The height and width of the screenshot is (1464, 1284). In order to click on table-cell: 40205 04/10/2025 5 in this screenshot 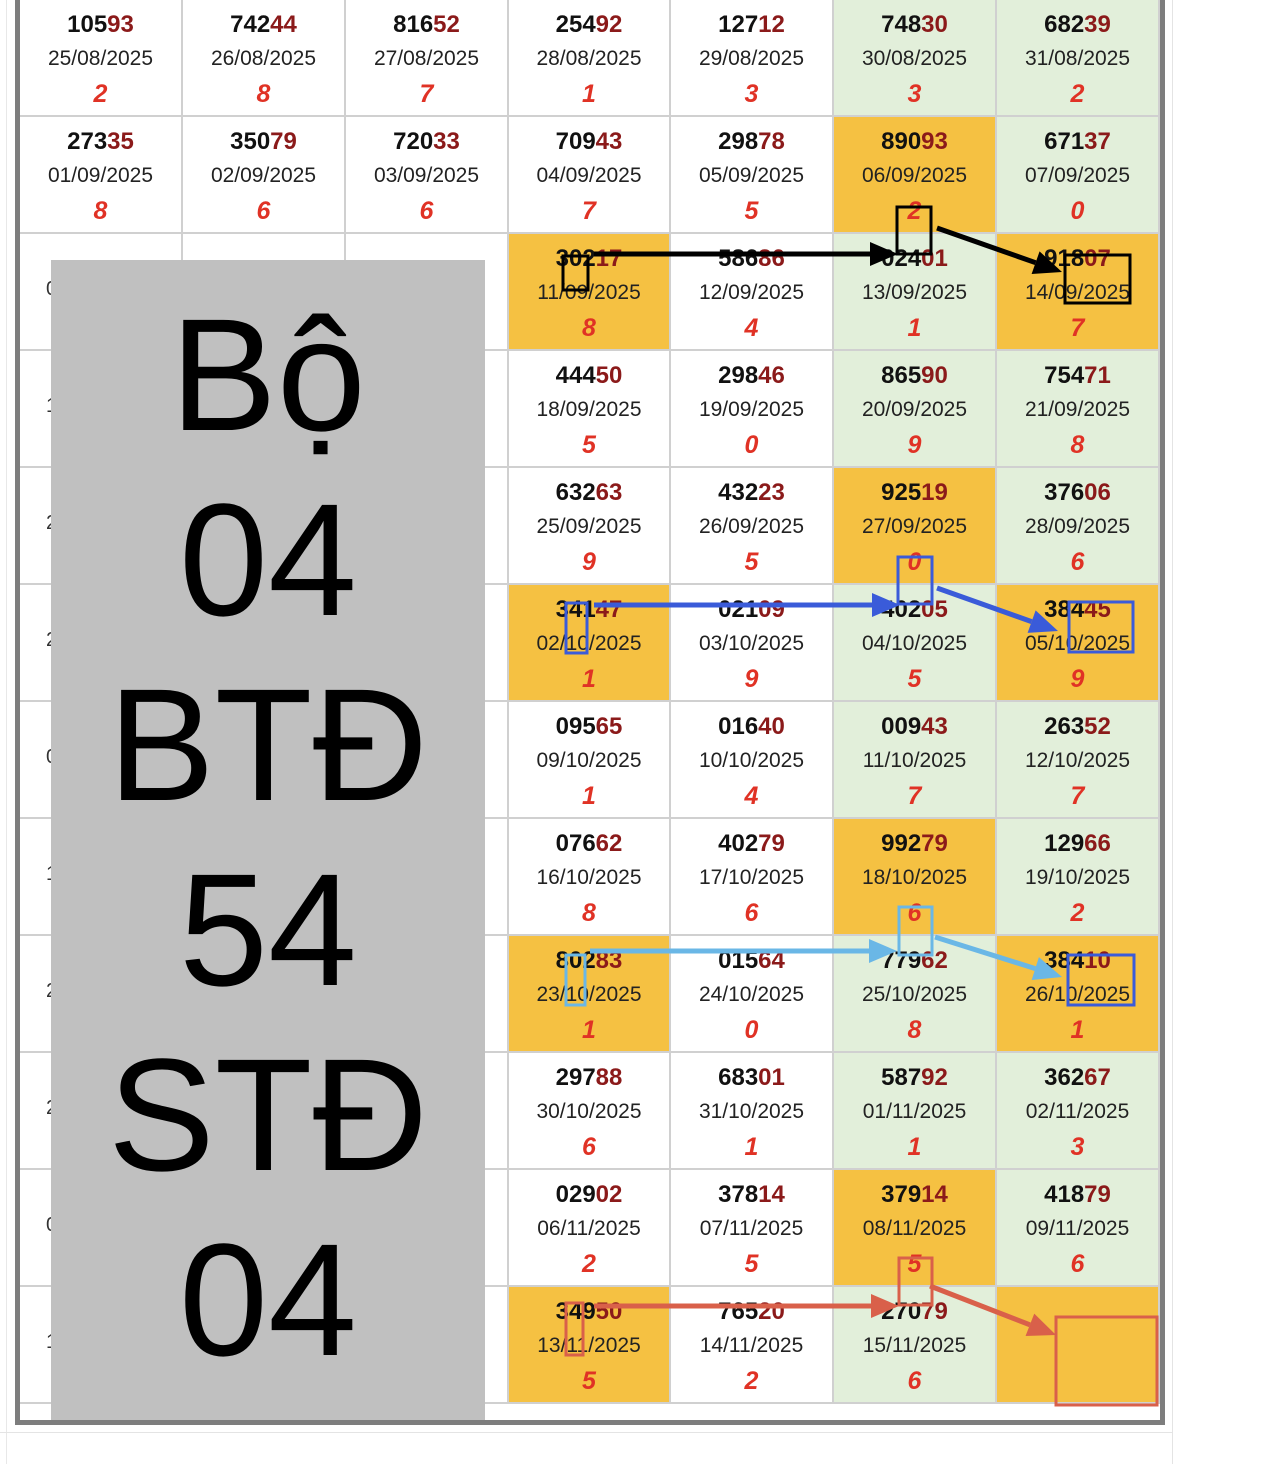, I will do `click(915, 643)`.